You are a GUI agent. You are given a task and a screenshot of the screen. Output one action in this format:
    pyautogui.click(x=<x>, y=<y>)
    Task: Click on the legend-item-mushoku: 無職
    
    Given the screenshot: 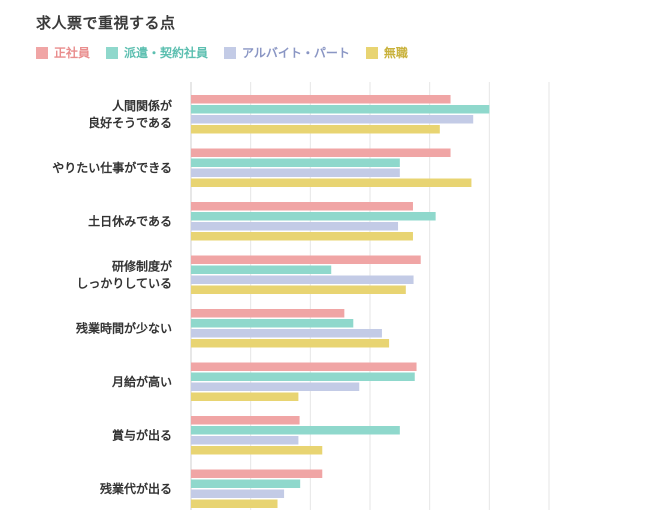 What is the action you would take?
    pyautogui.click(x=386, y=52)
    